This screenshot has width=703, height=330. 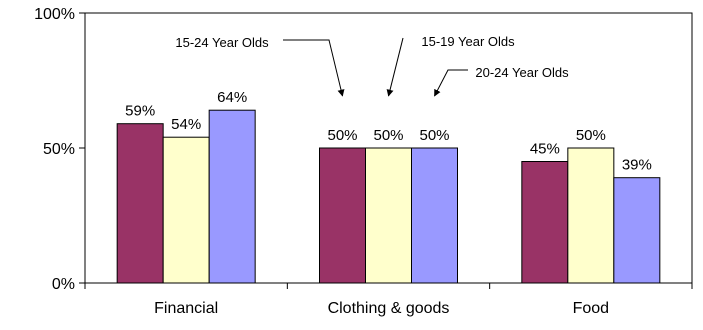 I want to click on y-tick-label: 50%, so click(x=59, y=149).